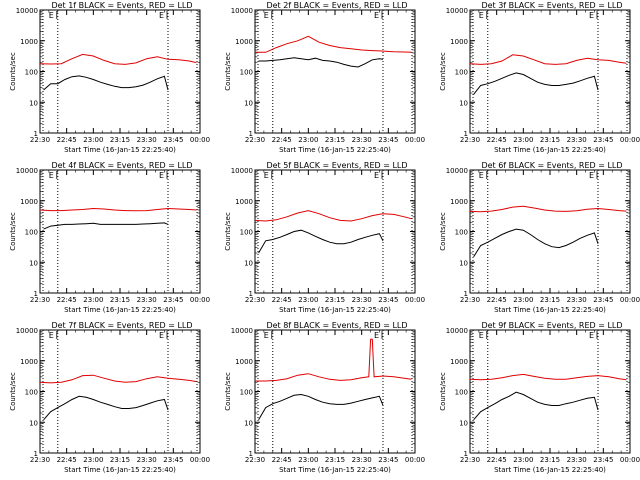 This screenshot has width=640, height=480. What do you see at coordinates (551, 165) in the screenshot?
I see `chart-title: Det 6f BLACK = Events, RED = LLD` at bounding box center [551, 165].